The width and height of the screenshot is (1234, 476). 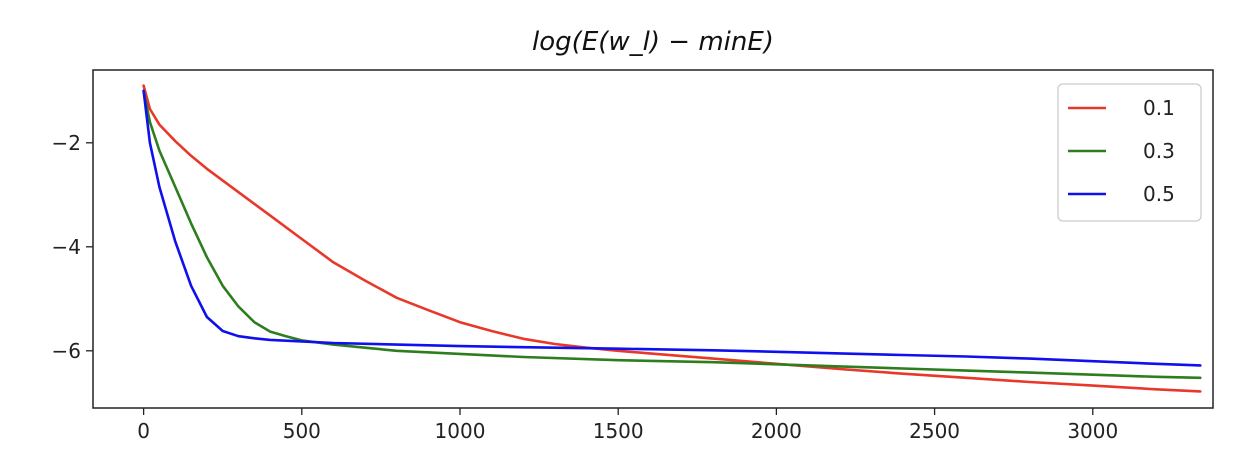 What do you see at coordinates (776, 431) in the screenshot?
I see `x-tick-label: 2000` at bounding box center [776, 431].